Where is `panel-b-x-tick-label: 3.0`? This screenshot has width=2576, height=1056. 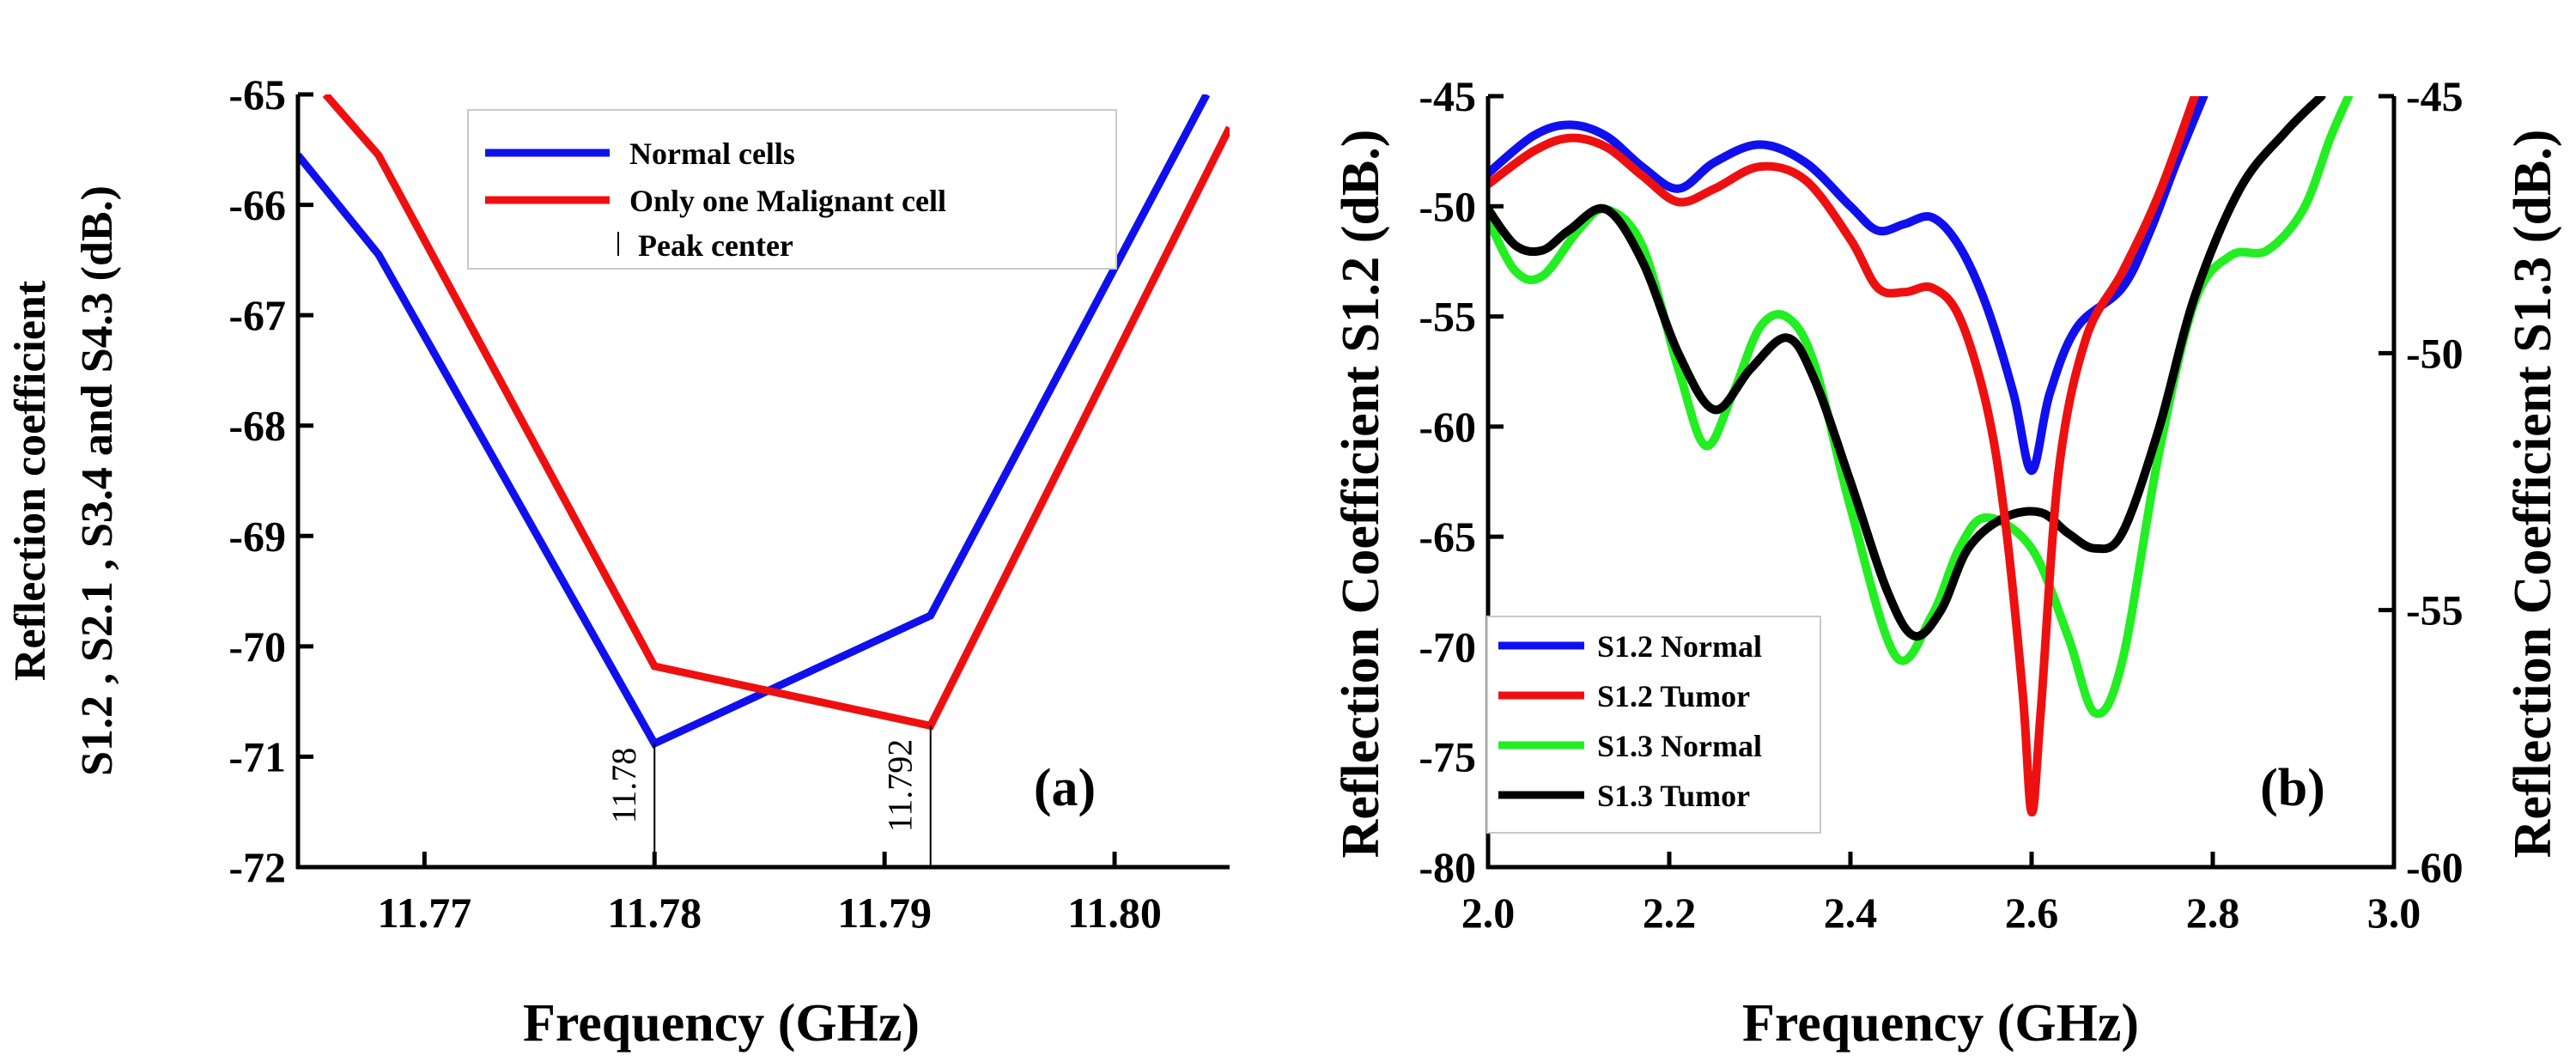
panel-b-x-tick-label: 3.0 is located at coordinates (2394, 913).